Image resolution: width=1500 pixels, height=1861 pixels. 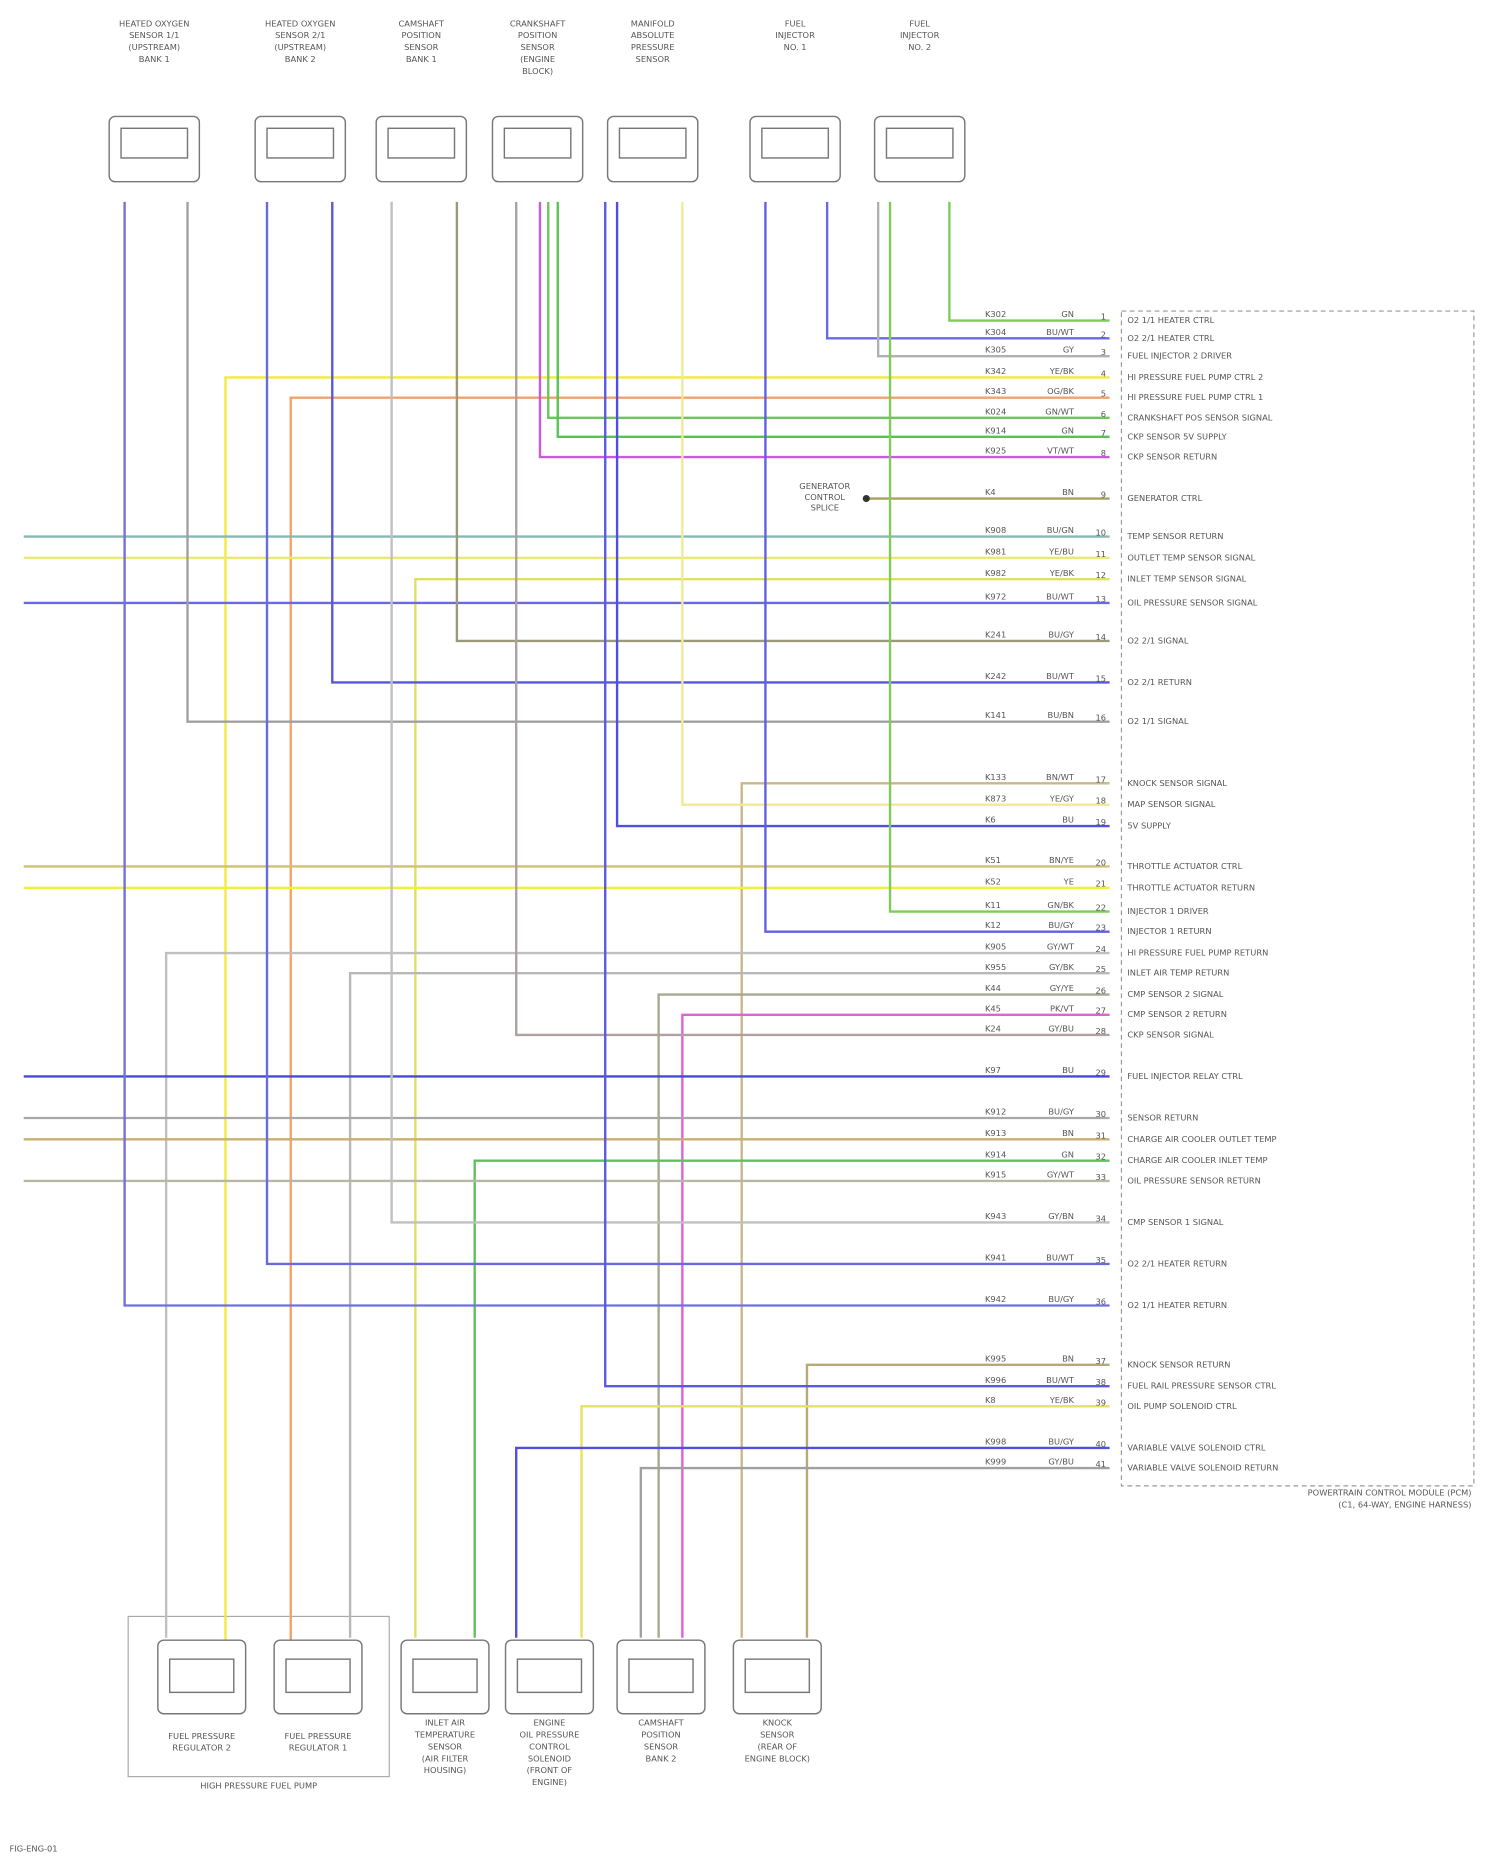 What do you see at coordinates (1170, 320) in the screenshot?
I see `pin-function: O2 1/1 HEATER CTRL` at bounding box center [1170, 320].